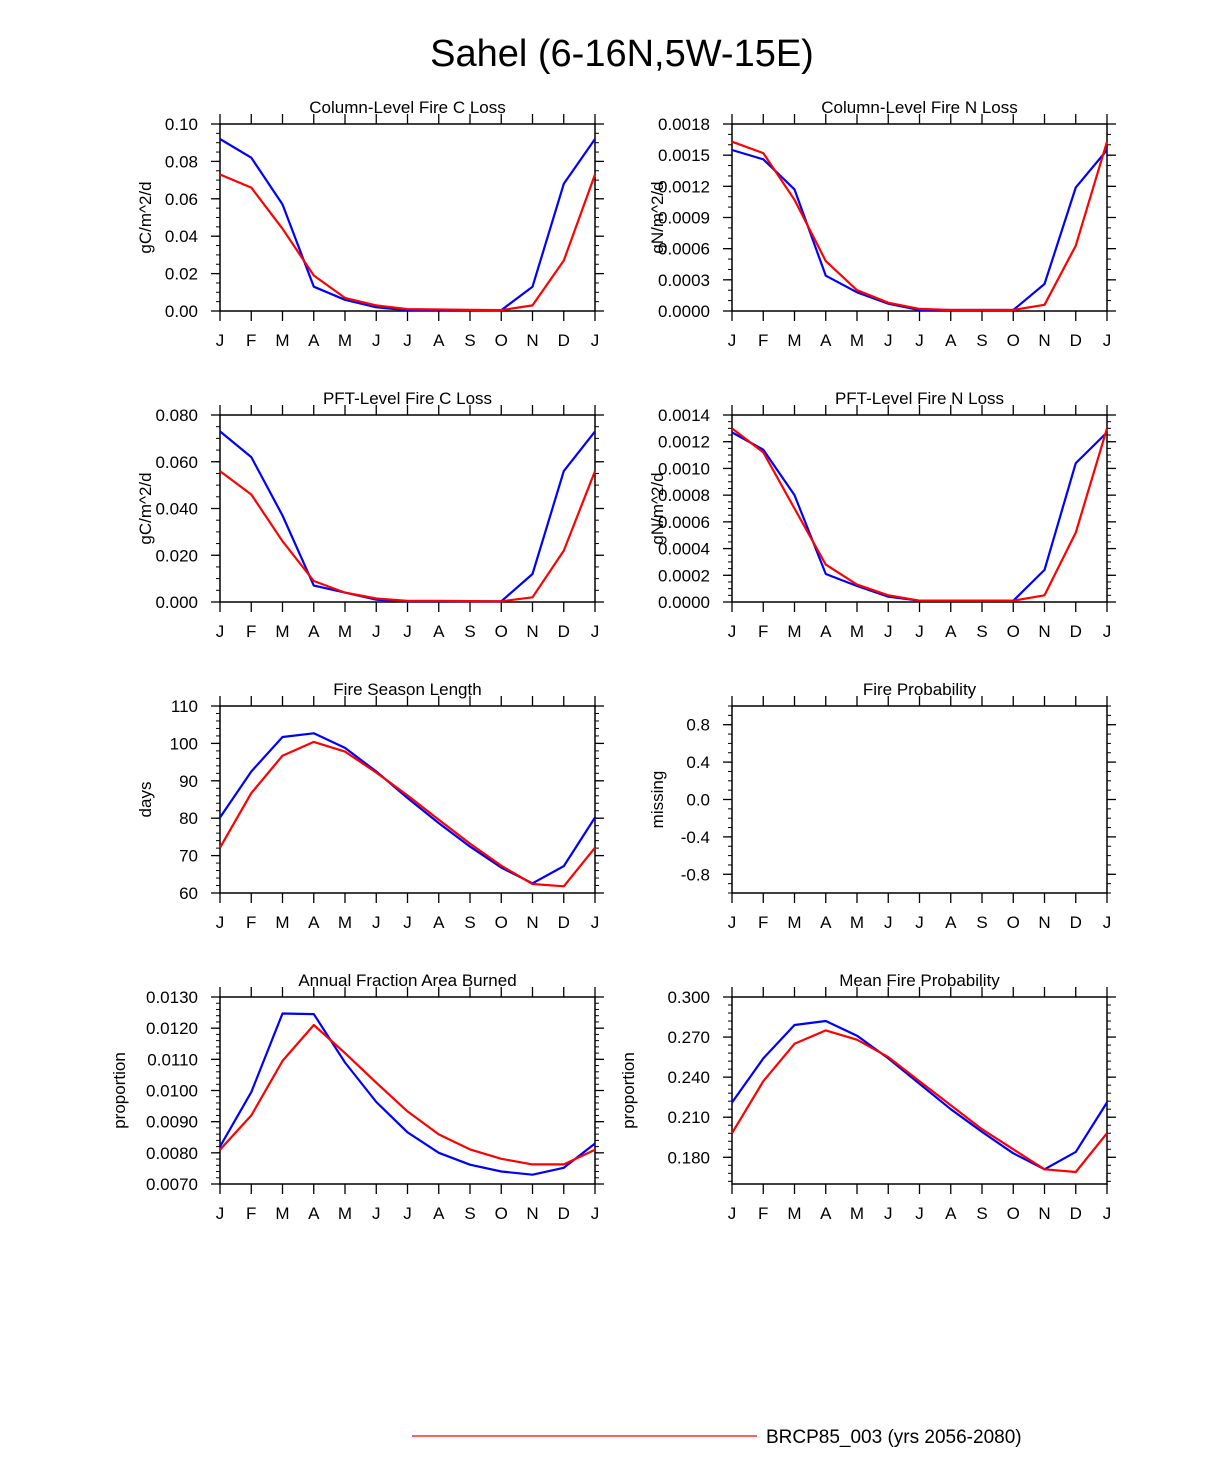 Image resolution: width=1224 pixels, height=1474 pixels. What do you see at coordinates (176, 462) in the screenshot?
I see `y-tick-label: 0.060` at bounding box center [176, 462].